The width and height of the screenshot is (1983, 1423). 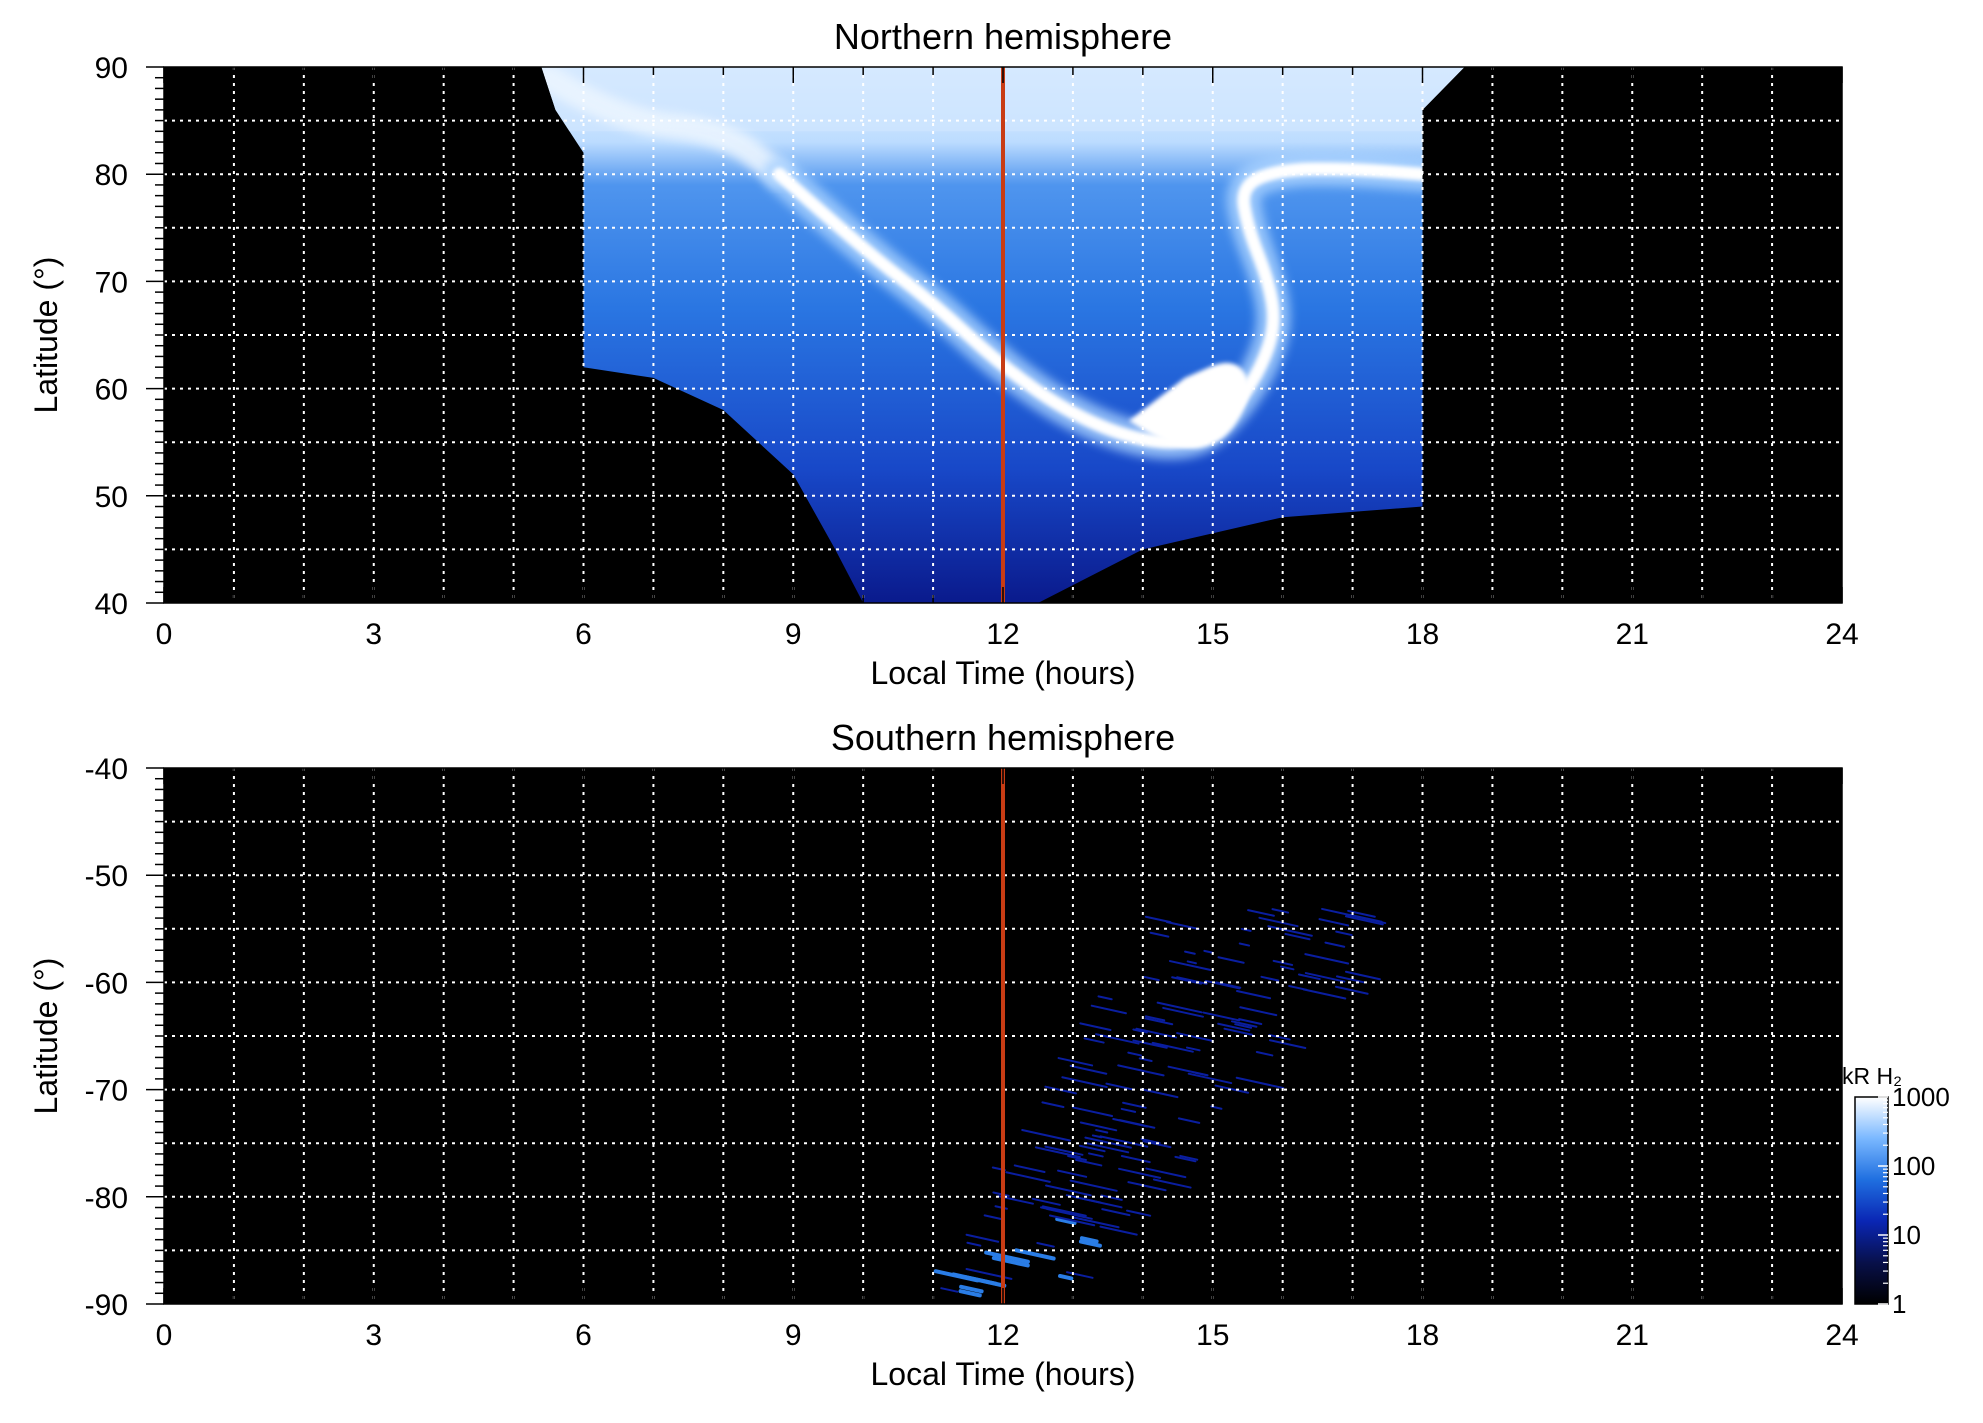 What do you see at coordinates (111, 68) in the screenshot?
I see `y-tick-label: 90` at bounding box center [111, 68].